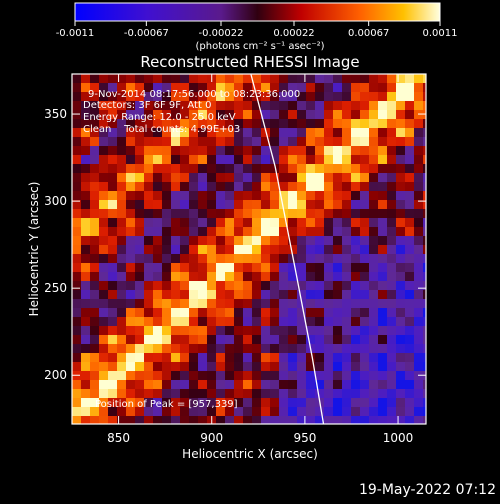 The width and height of the screenshot is (500, 504). What do you see at coordinates (259, 46) in the screenshot?
I see `colorbar-unit-label: (photons cm⁻² s⁻¹ asec⁻²)` at bounding box center [259, 46].